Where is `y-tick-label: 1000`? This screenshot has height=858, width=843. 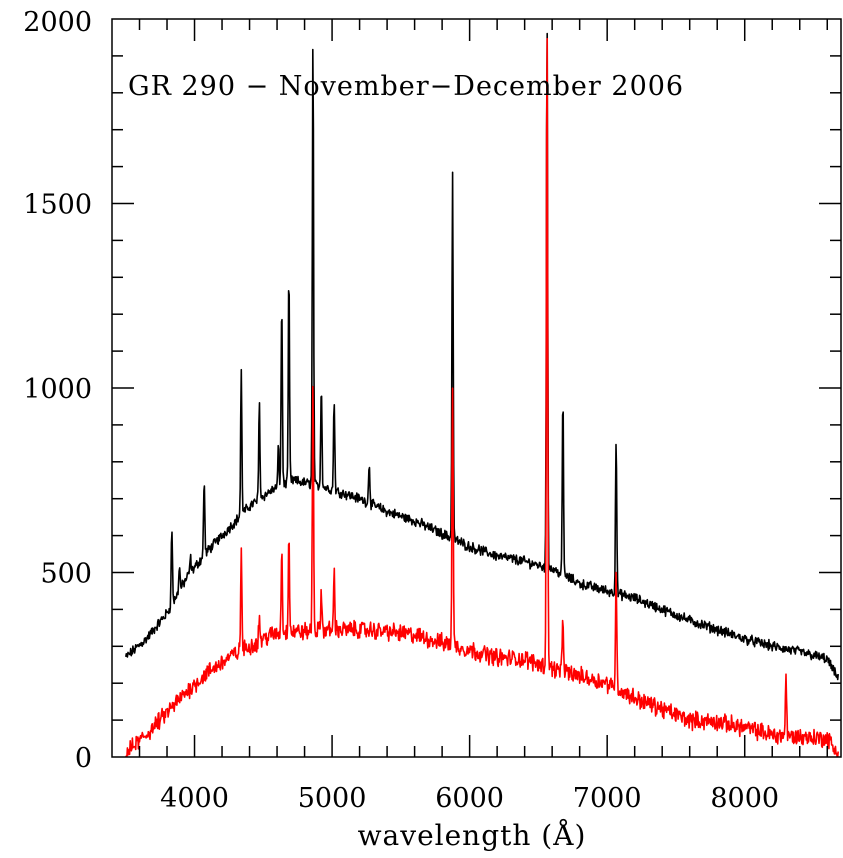
y-tick-label: 1000 is located at coordinates (57, 389).